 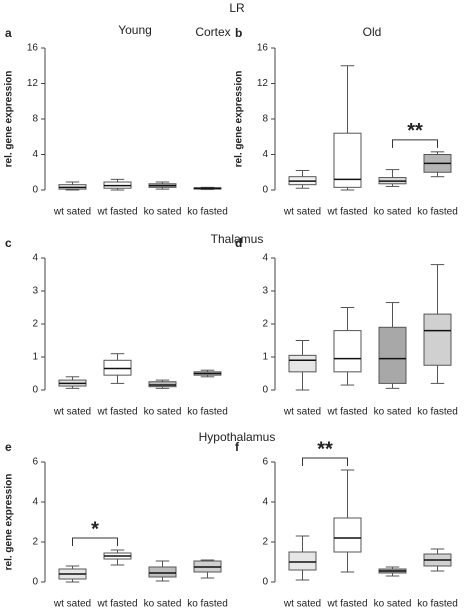 What do you see at coordinates (372, 32) in the screenshot?
I see `column-label: Old` at bounding box center [372, 32].